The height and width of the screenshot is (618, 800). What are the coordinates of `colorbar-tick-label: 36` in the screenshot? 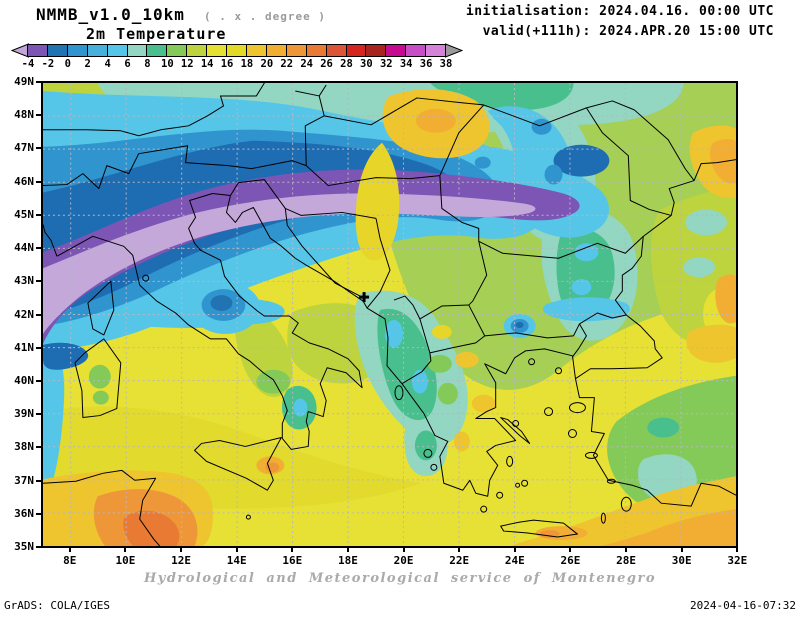 It's located at (426, 64).